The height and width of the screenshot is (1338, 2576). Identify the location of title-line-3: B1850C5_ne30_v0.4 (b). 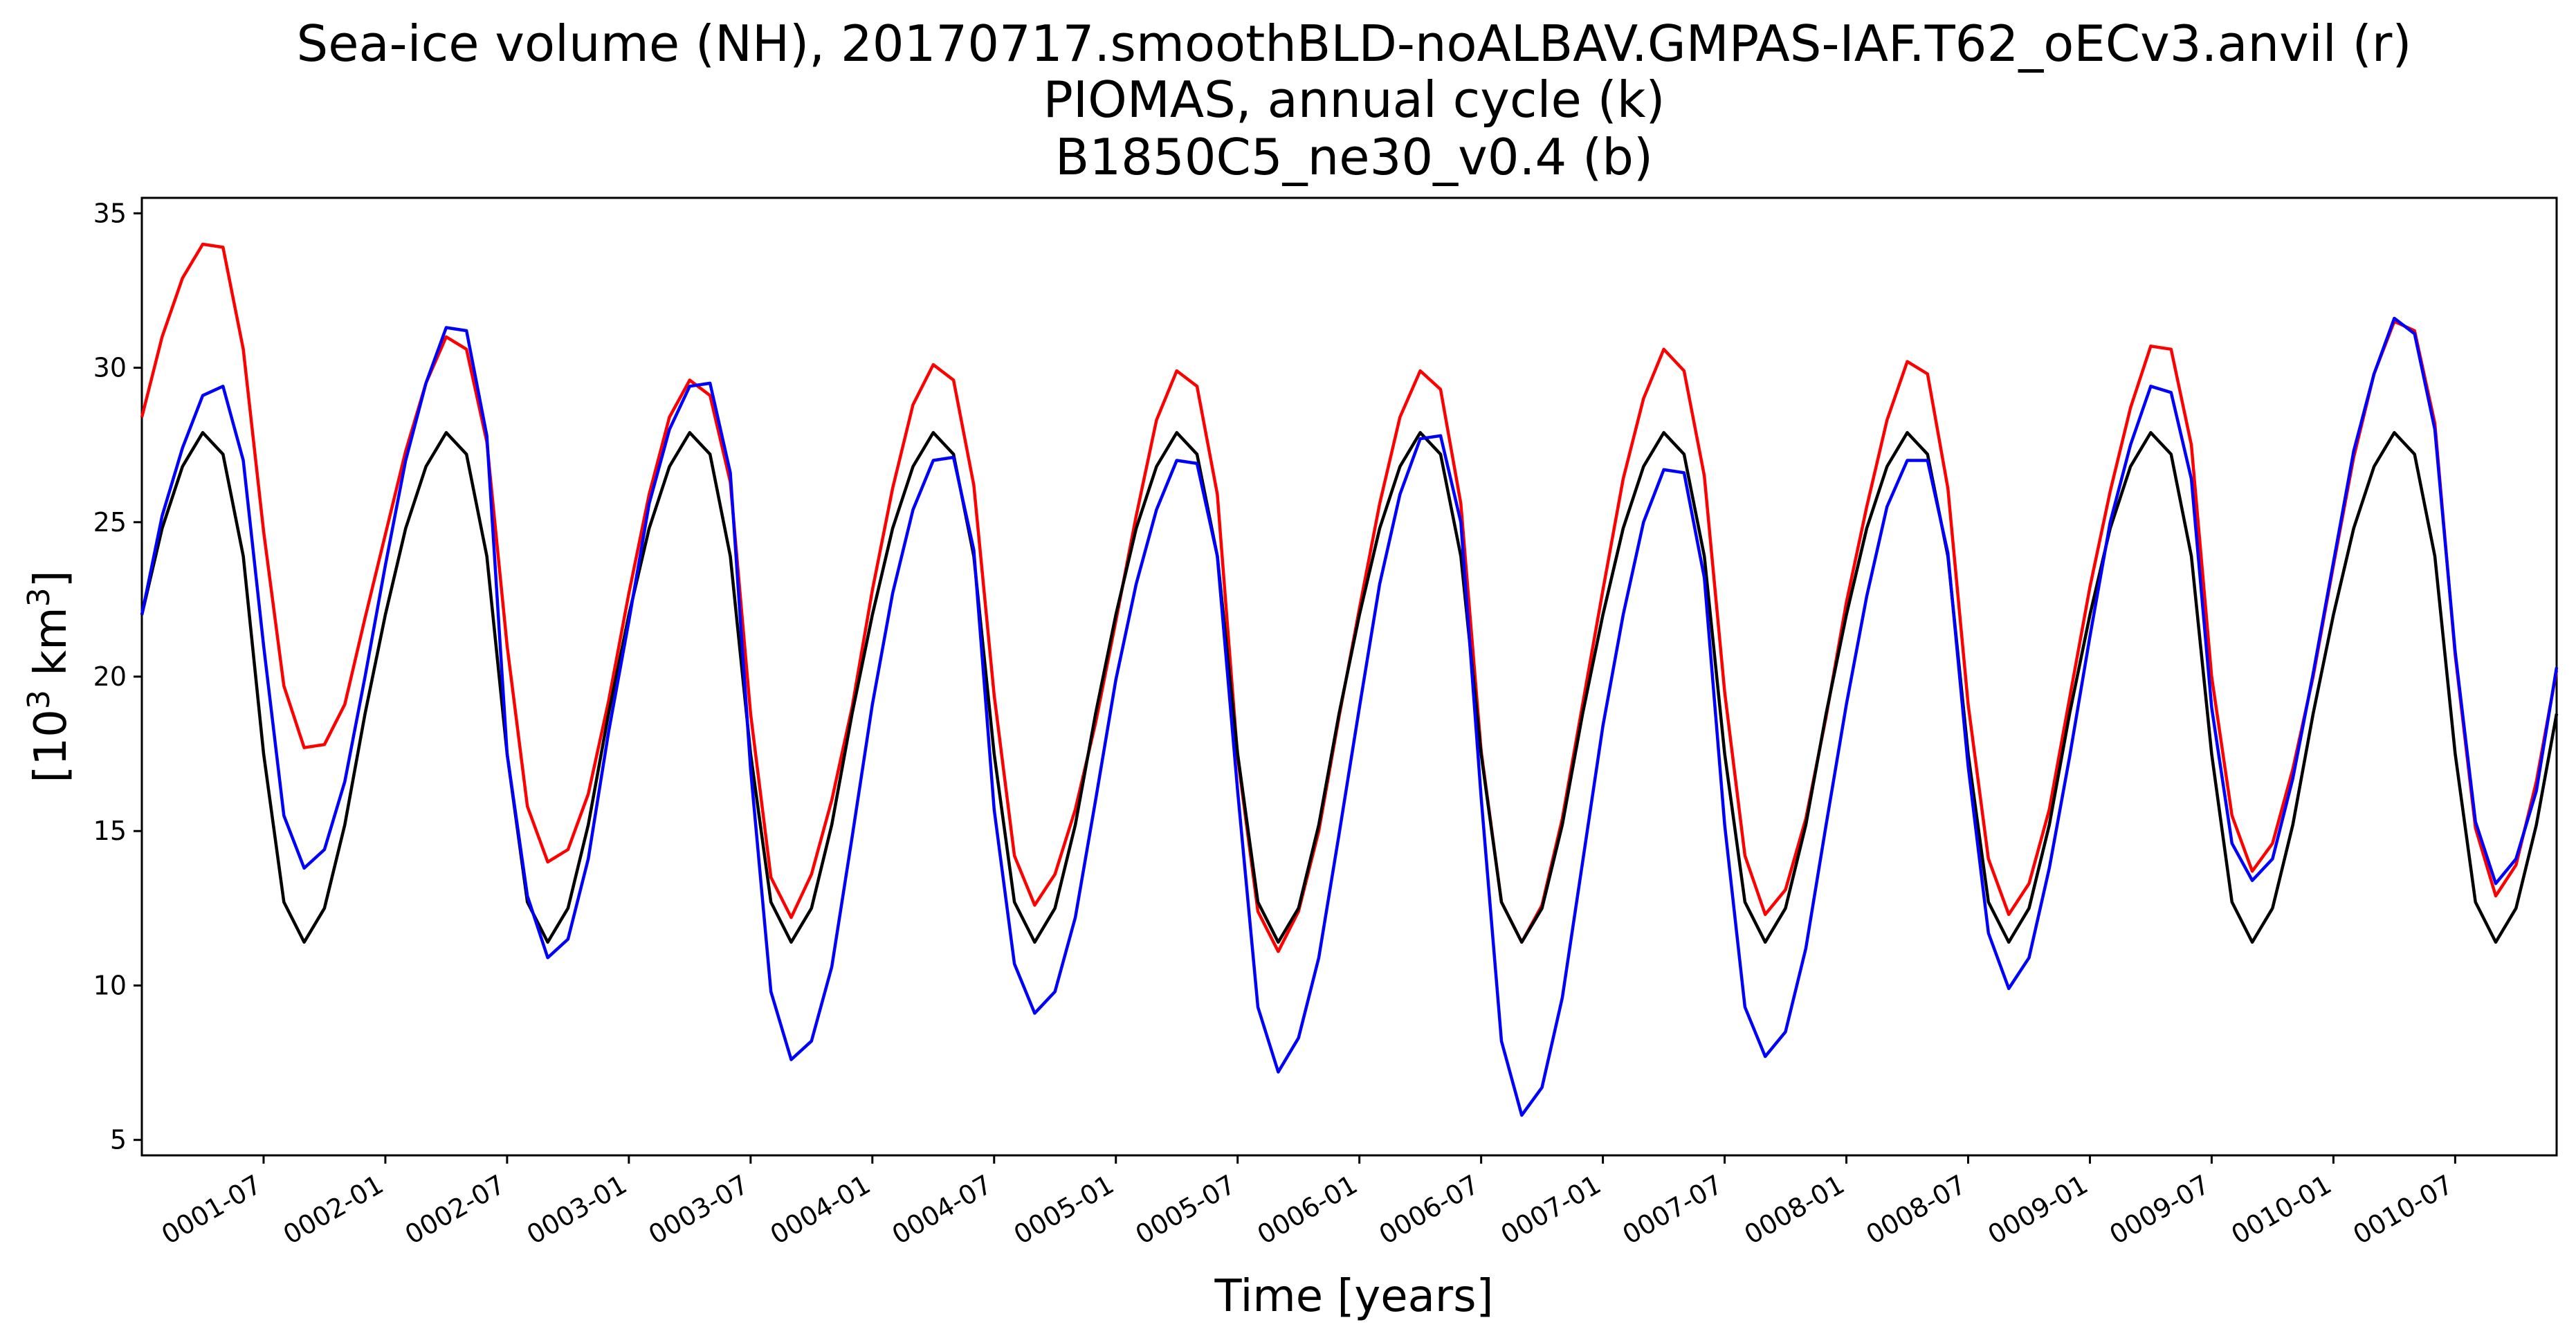
(1354, 157).